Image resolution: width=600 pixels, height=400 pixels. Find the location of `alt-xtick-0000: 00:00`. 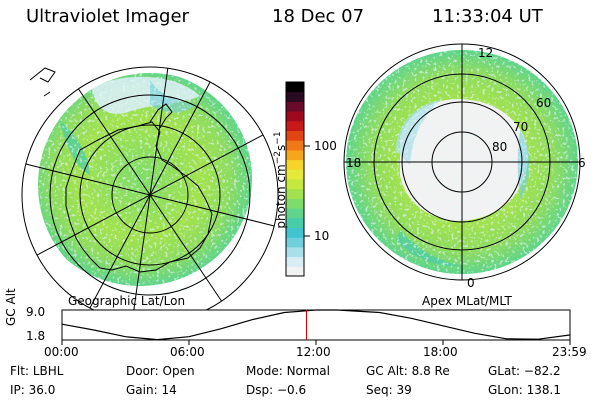

alt-xtick-0000: 00:00 is located at coordinates (61, 352).